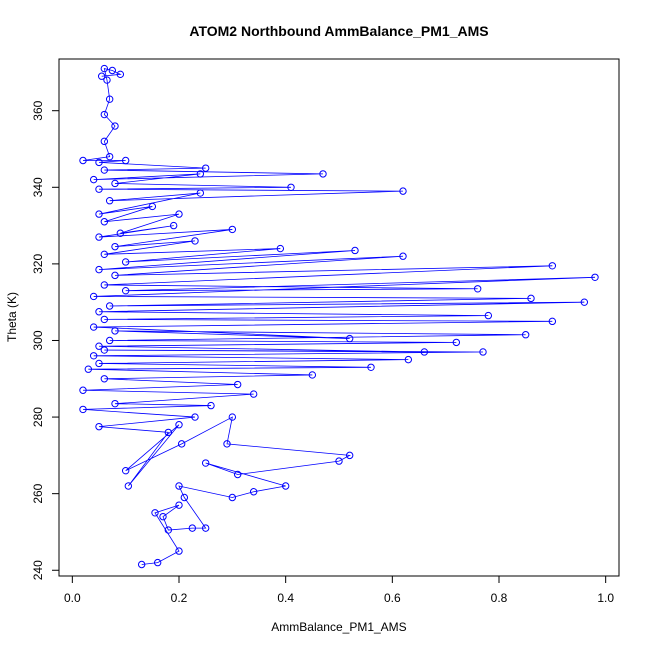 The width and height of the screenshot is (650, 655). I want to click on y-tick-label: 340, so click(38, 187).